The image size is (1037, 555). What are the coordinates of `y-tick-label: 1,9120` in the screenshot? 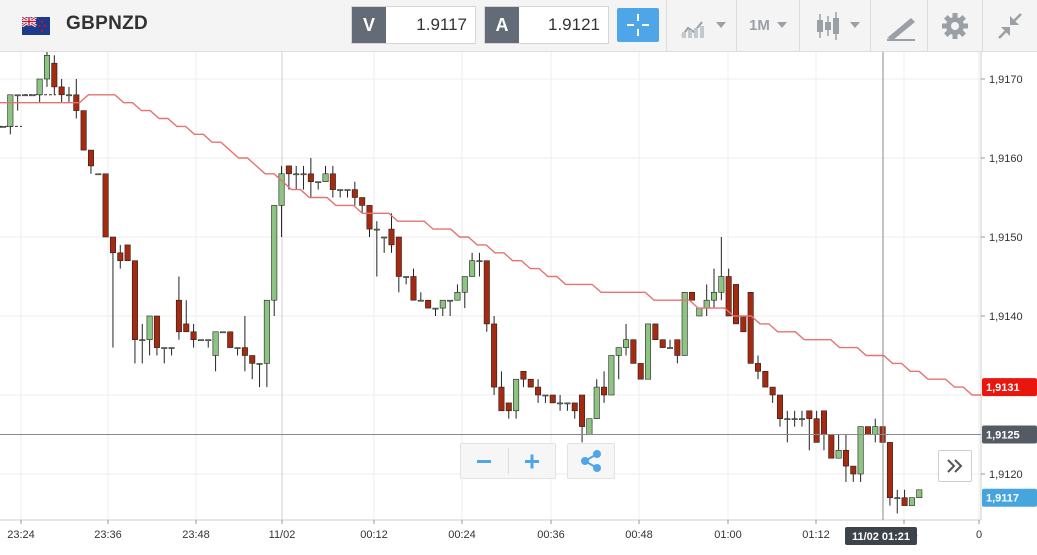 It's located at (1006, 475).